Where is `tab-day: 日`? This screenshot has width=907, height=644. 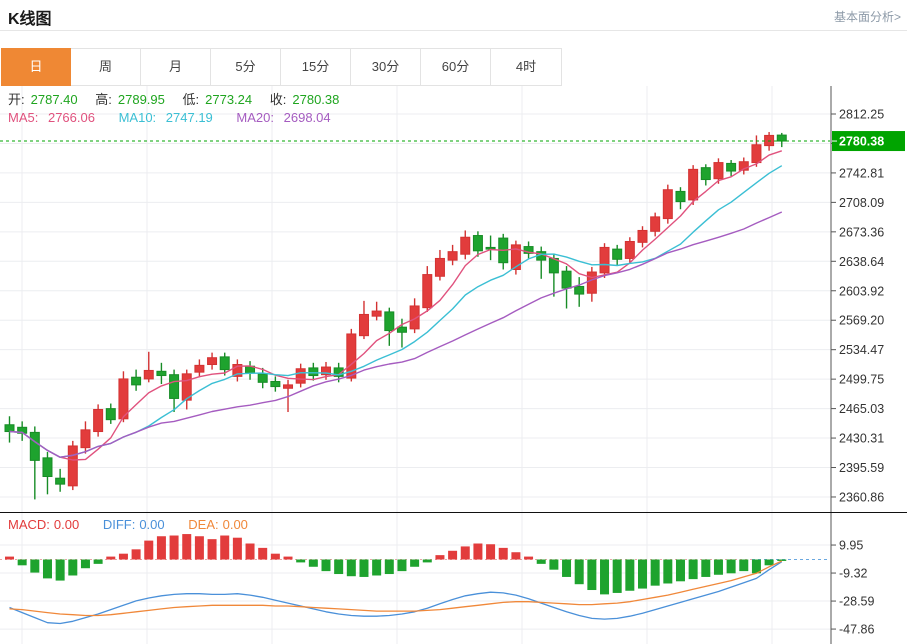 tab-day: 日 is located at coordinates (36, 67).